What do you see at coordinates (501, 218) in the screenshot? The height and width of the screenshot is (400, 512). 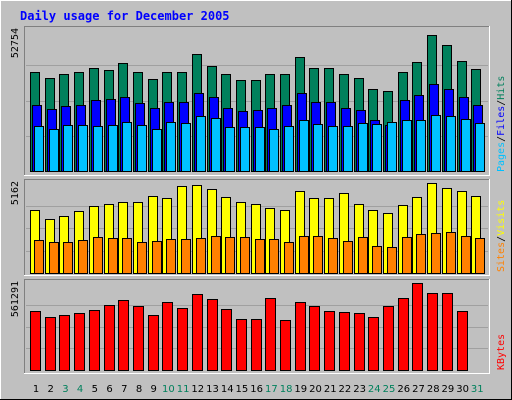 I see `legend-entry: Visits` at bounding box center [501, 218].